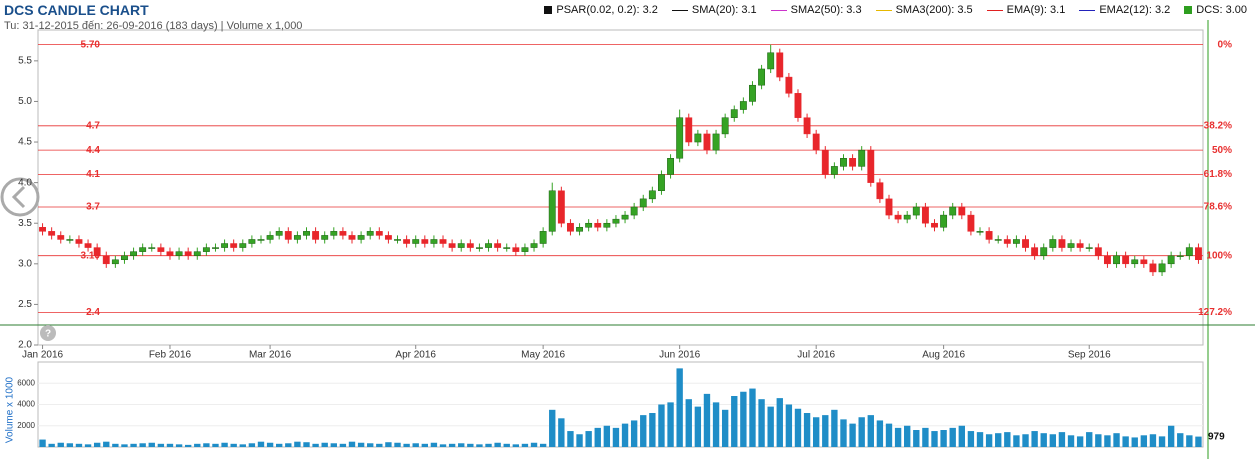  What do you see at coordinates (20, 197) in the screenshot?
I see `back-button` at bounding box center [20, 197].